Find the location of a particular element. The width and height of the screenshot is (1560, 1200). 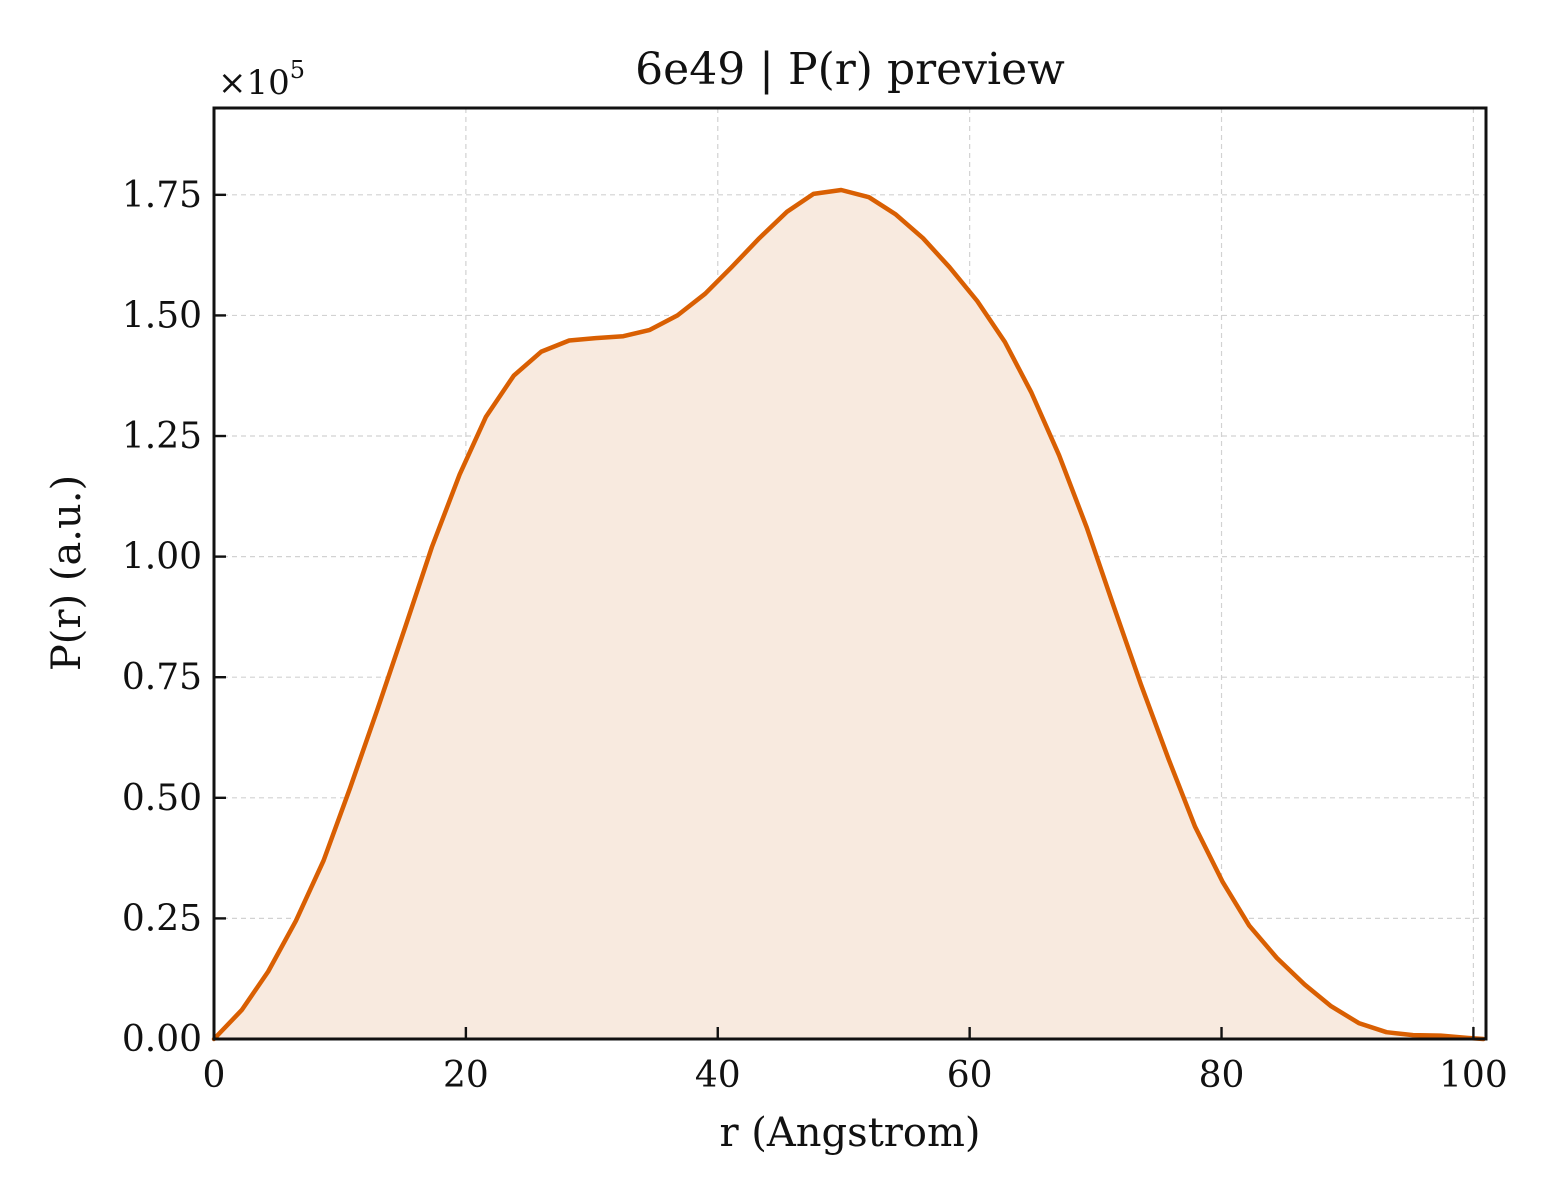

x-tick-label: 0 is located at coordinates (214, 1075).